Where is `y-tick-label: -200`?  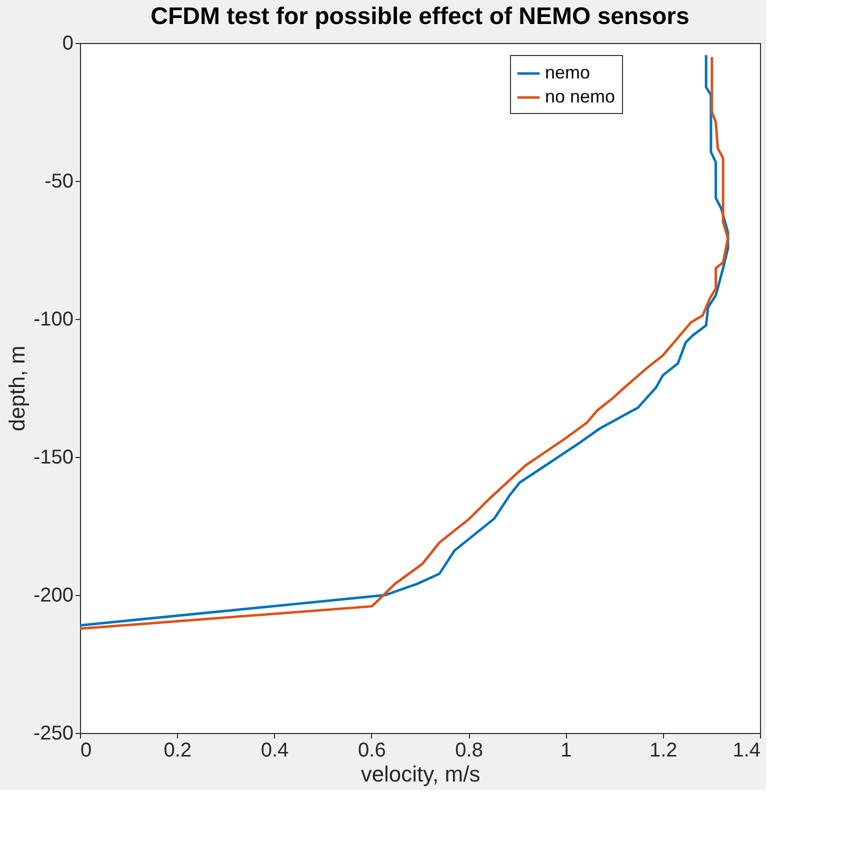 y-tick-label: -200 is located at coordinates (53, 595).